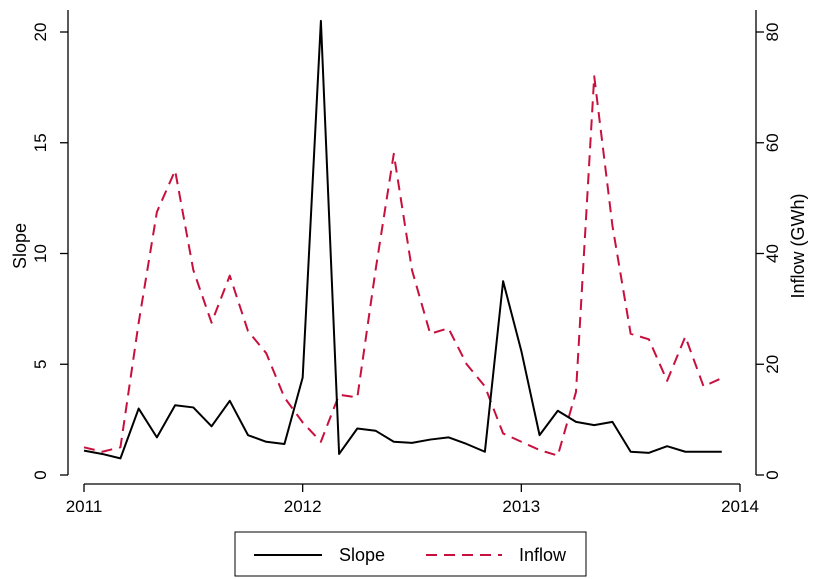  What do you see at coordinates (740, 506) in the screenshot?
I see `x-tick-label: 2014` at bounding box center [740, 506].